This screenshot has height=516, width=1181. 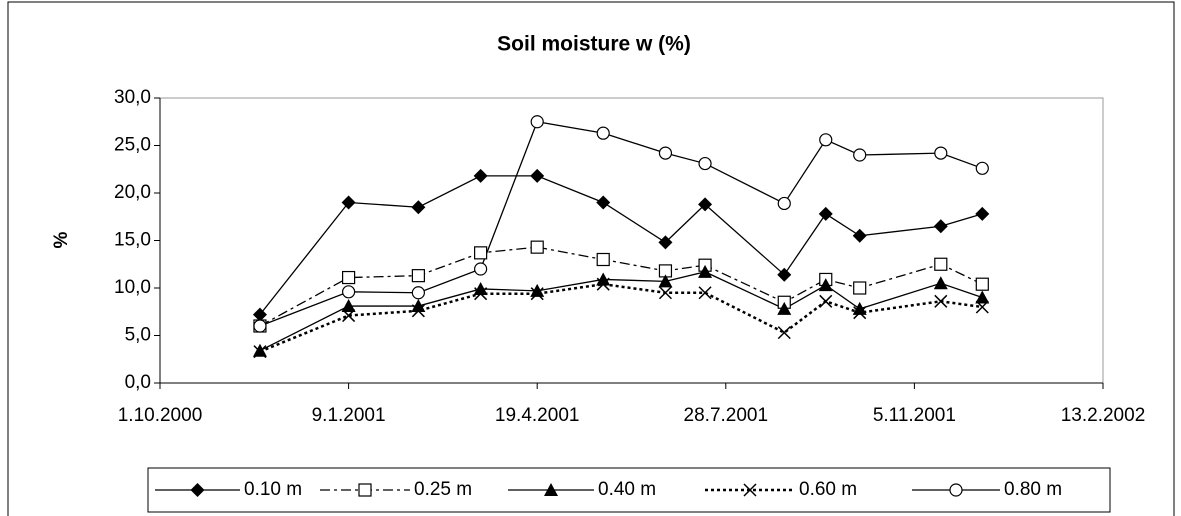 I want to click on x-tick-label: 5.11.2001, so click(x=914, y=415).